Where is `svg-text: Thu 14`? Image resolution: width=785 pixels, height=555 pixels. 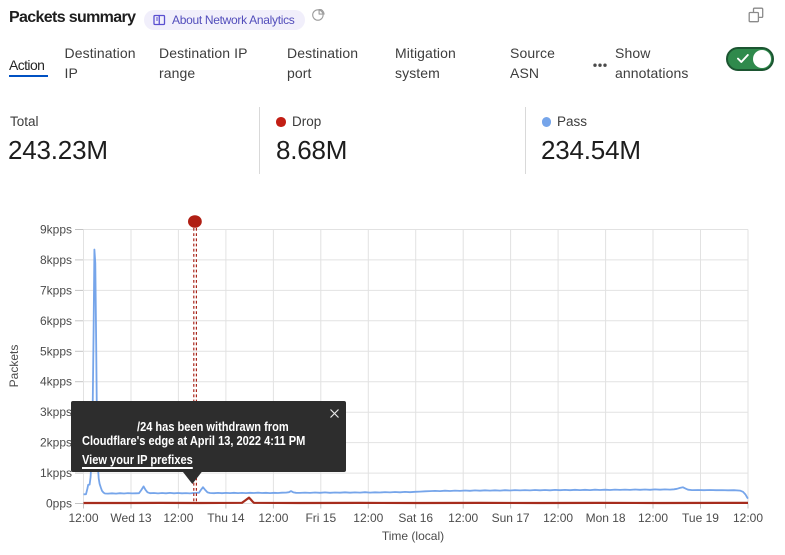
svg-text: Thu 14 is located at coordinates (226, 518).